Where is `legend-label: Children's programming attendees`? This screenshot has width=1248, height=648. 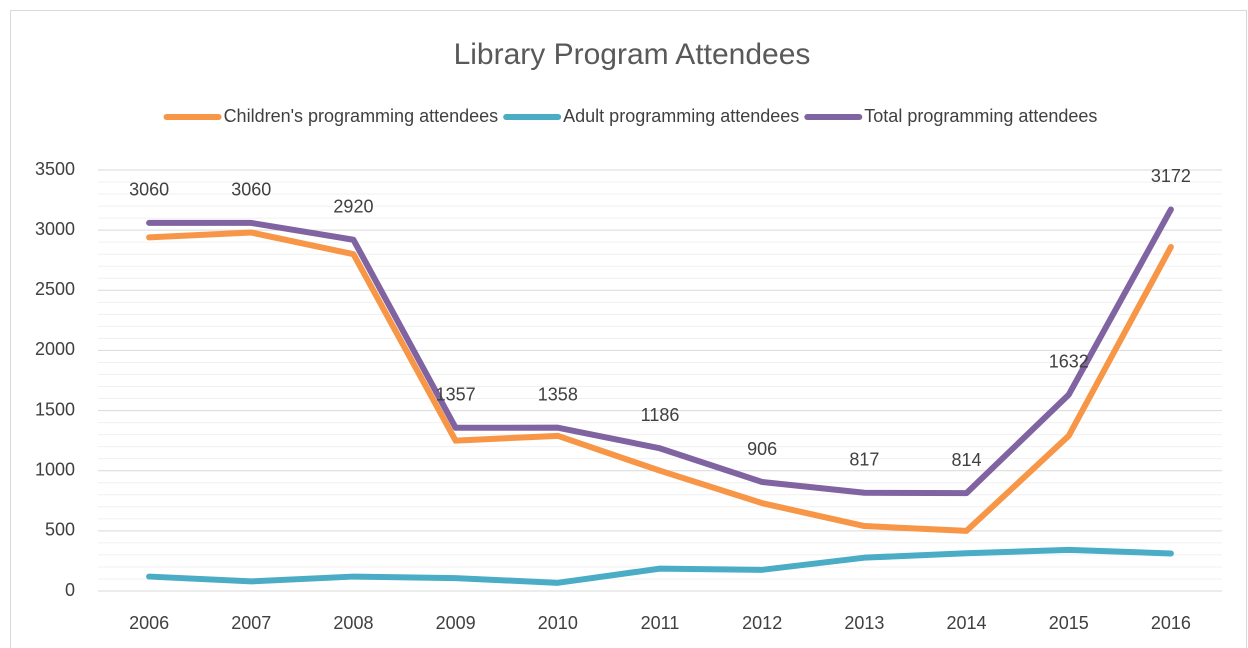
legend-label: Children's programming attendees is located at coordinates (361, 116).